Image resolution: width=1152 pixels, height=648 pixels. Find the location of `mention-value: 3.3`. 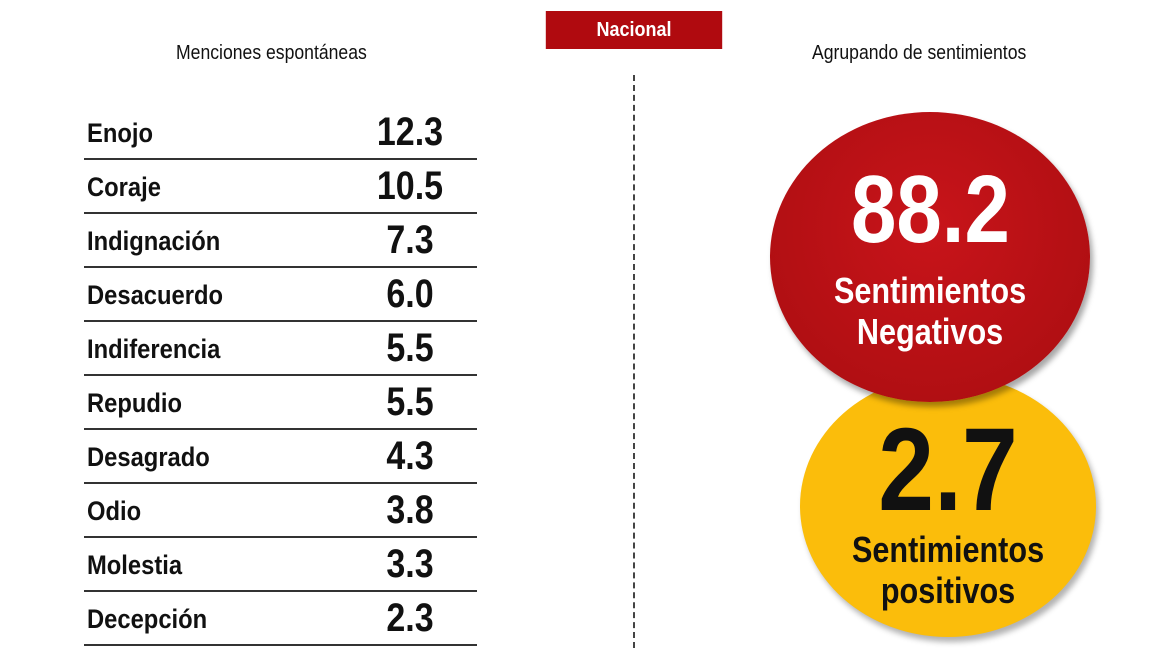

mention-value: 3.3 is located at coordinates (410, 564).